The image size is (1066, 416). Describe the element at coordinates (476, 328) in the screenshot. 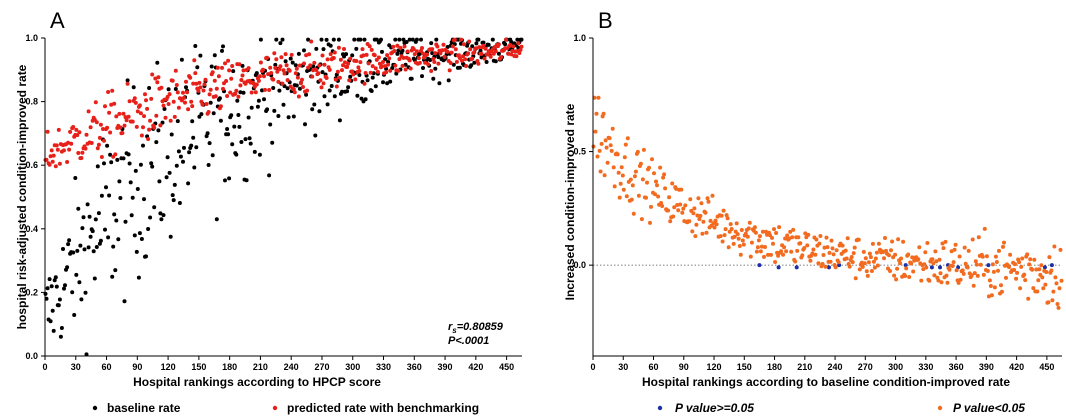

I see `panel-a-correlation-stat: rs=0.80859` at that location.